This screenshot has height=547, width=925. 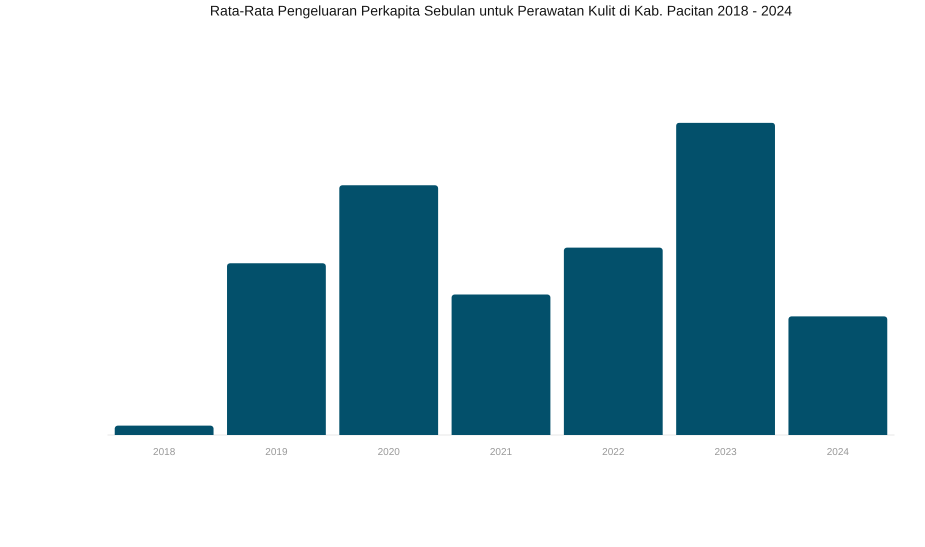 I want to click on x-tick-label: 2022, so click(x=613, y=452).